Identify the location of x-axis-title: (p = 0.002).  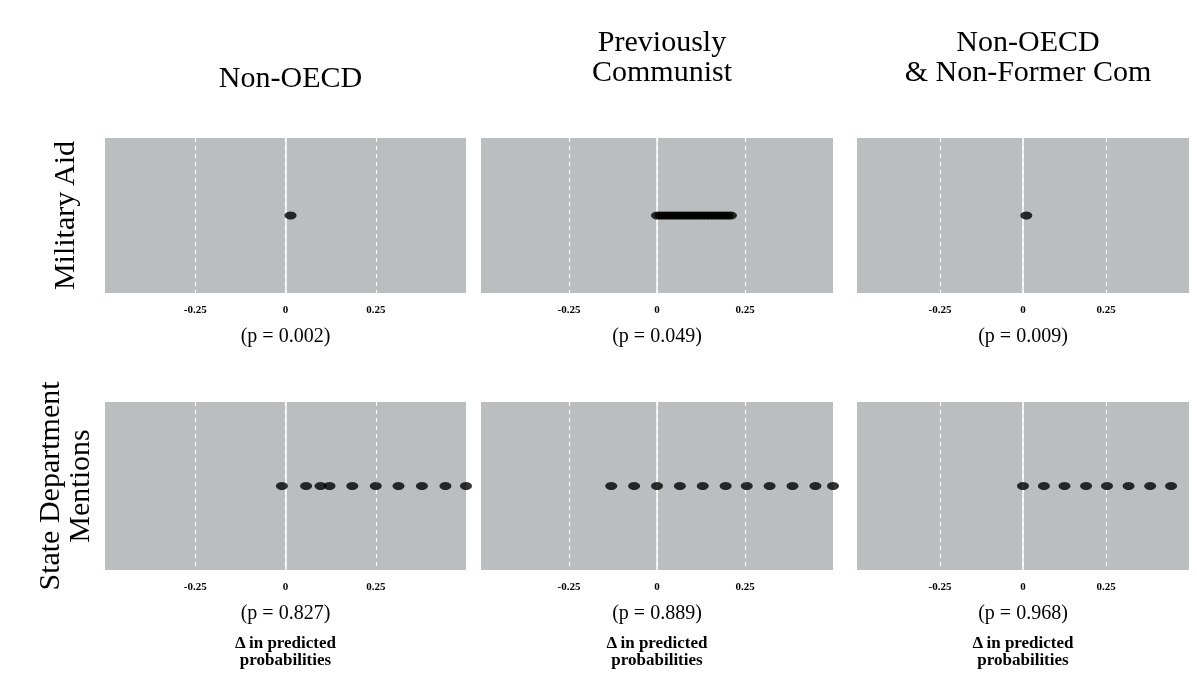
(285, 335).